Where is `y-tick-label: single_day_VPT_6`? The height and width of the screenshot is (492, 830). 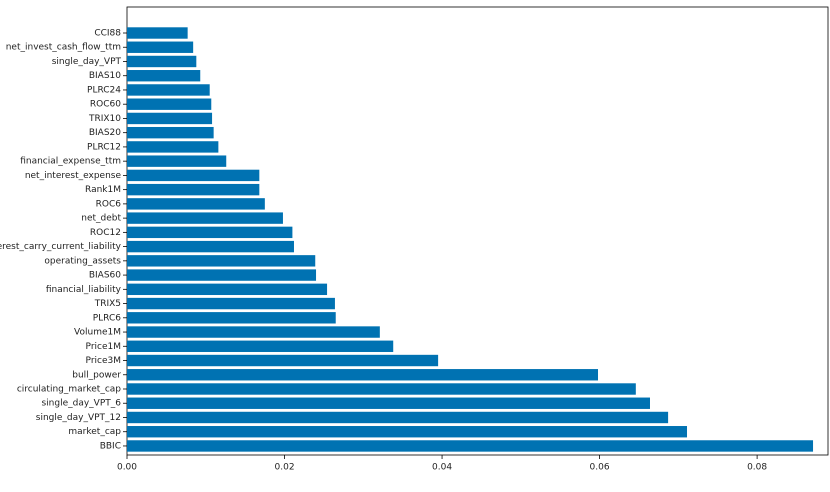 y-tick-label: single_day_VPT_6 is located at coordinates (81, 404).